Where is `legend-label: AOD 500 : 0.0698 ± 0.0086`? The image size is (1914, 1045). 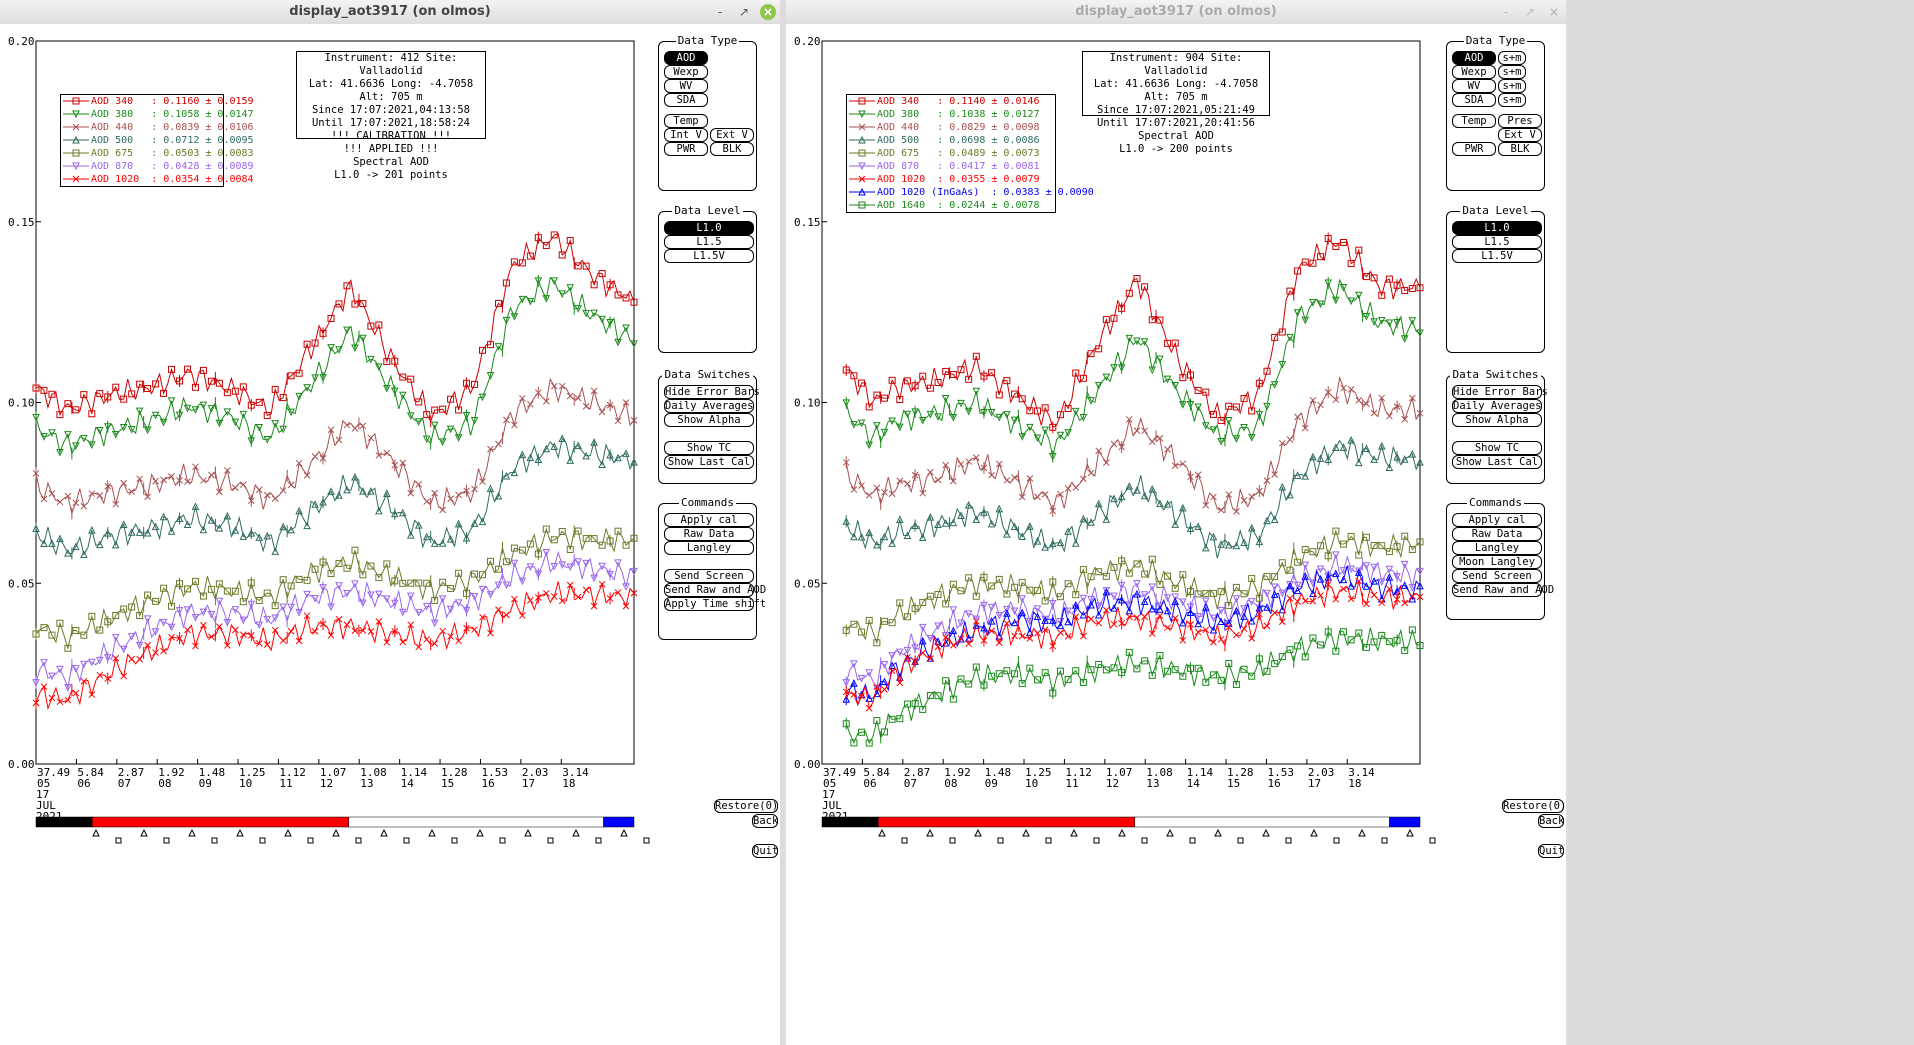
legend-label: AOD 500 : 0.0698 ± 0.0086 is located at coordinates (958, 140).